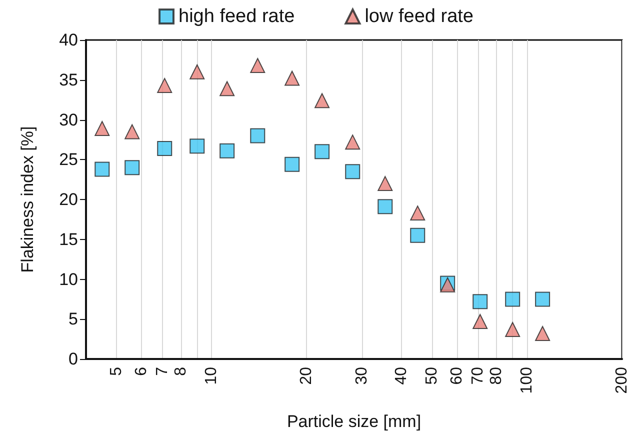 The height and width of the screenshot is (435, 632). I want to click on x-tick-label: 10, so click(211, 375).